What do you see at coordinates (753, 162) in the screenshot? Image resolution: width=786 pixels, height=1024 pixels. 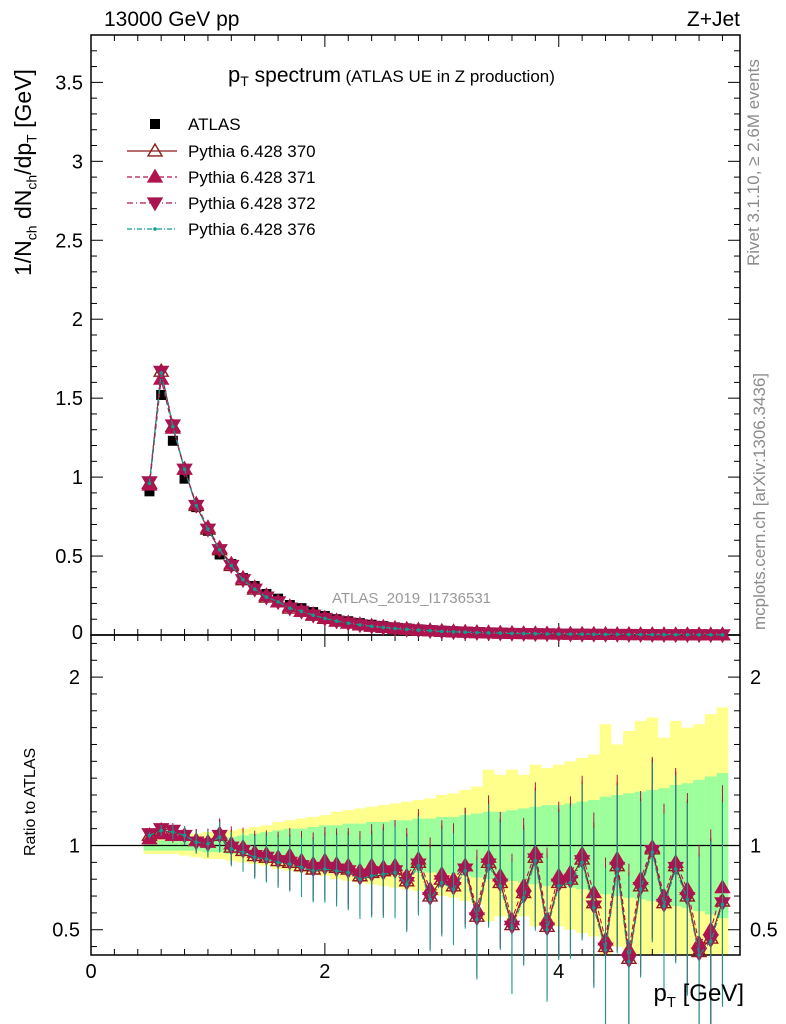 I see `rivet-label: Rivet 3.1.10, ≥ 2.6M events` at bounding box center [753, 162].